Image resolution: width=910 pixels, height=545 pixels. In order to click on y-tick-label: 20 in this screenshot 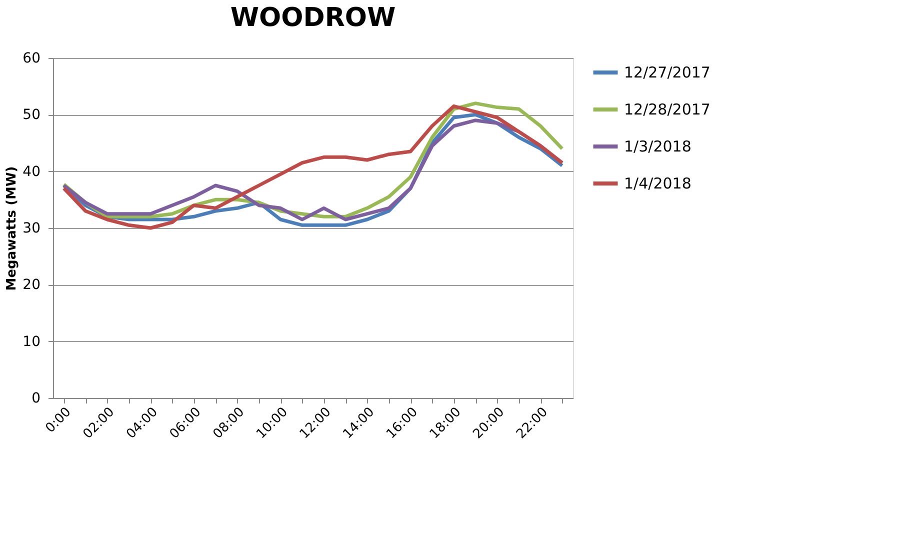, I will do `click(31, 285)`.